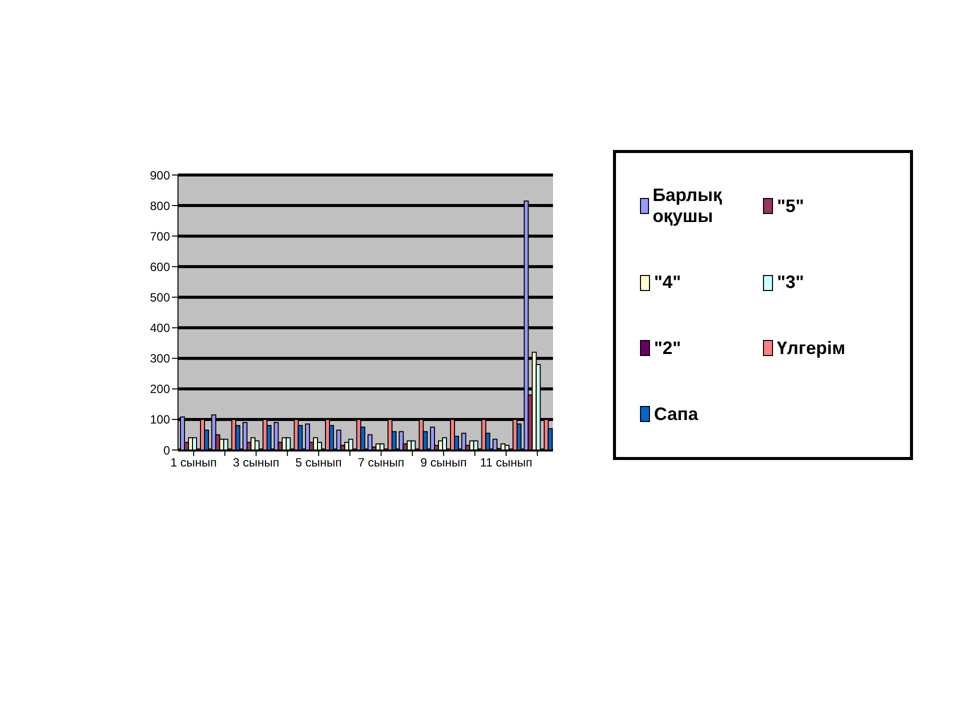 The image size is (960, 720). What do you see at coordinates (381, 463) in the screenshot?
I see `x-tick-label: 7 сынып` at bounding box center [381, 463].